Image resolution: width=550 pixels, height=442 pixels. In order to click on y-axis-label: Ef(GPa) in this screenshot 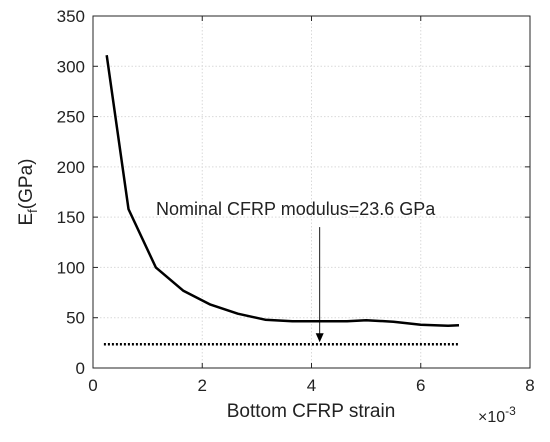, I will do `click(28, 192)`.